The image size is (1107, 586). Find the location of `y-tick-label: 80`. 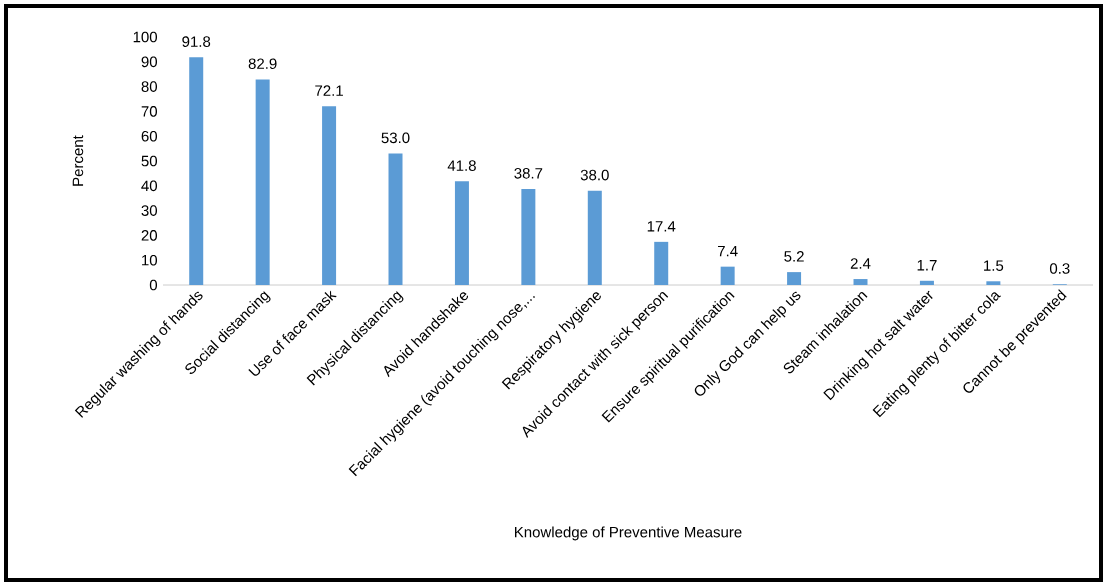

y-tick-label: 80 is located at coordinates (149, 86).